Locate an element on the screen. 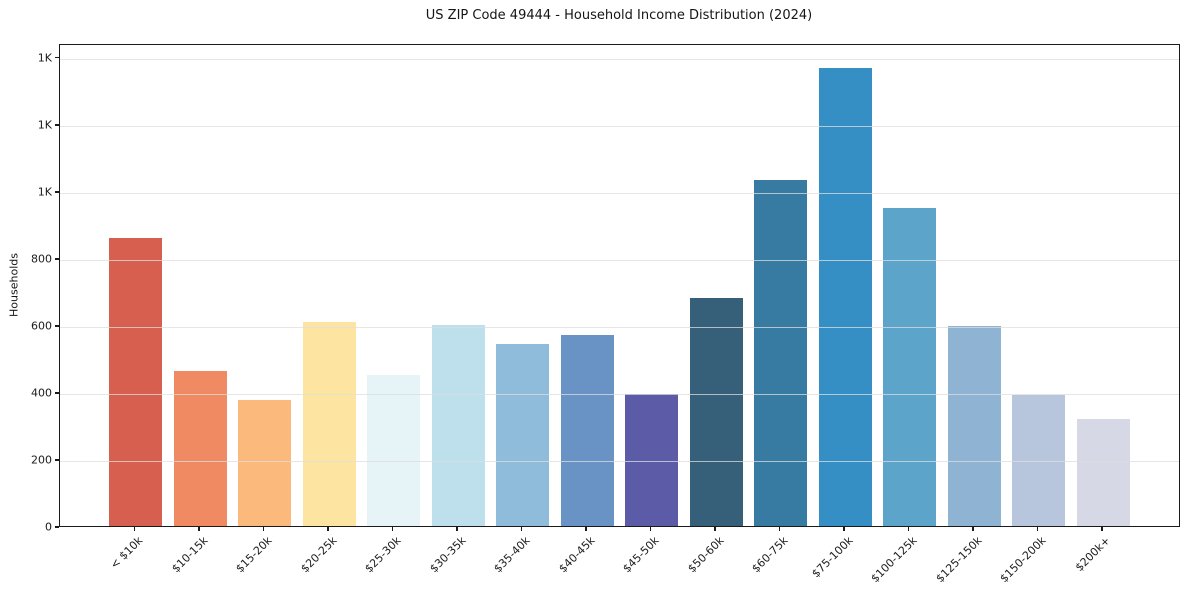  x-tick-label: $75-100k is located at coordinates (832, 557).